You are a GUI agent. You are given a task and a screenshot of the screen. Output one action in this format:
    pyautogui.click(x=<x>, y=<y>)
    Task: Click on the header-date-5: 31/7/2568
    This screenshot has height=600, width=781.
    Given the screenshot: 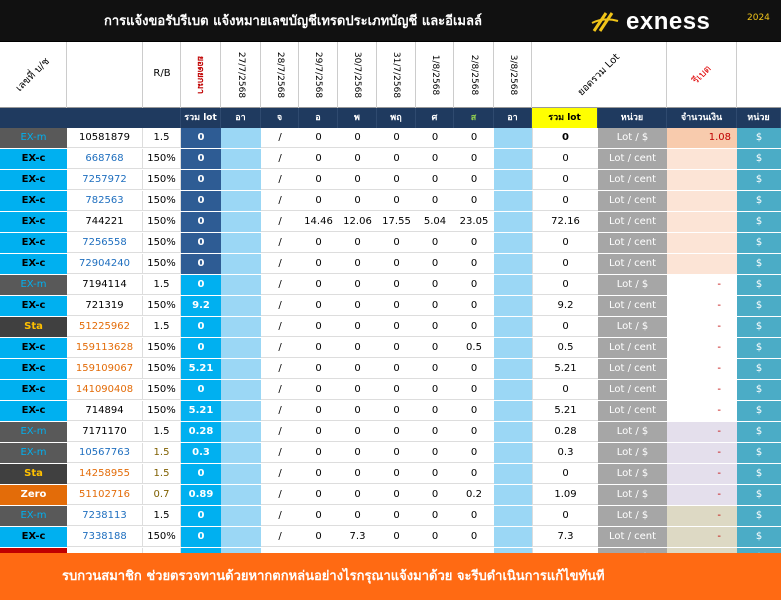 What is the action you would take?
    pyautogui.click(x=396, y=75)
    